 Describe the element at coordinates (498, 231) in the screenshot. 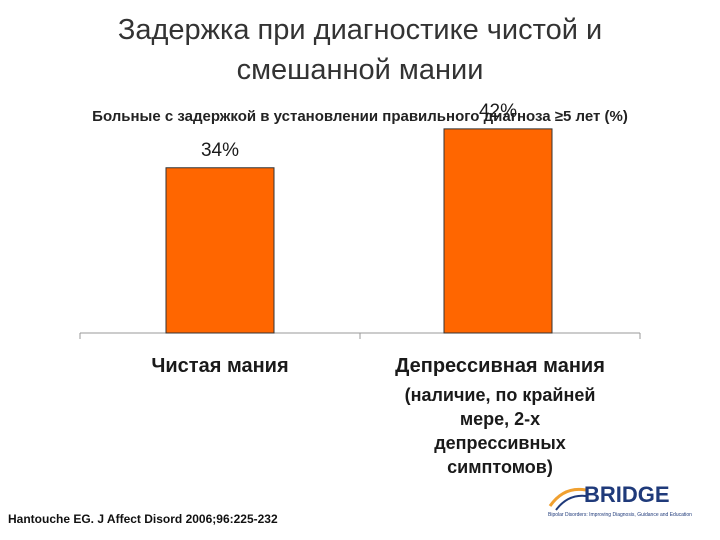

I see `bar-depressive-mania` at that location.